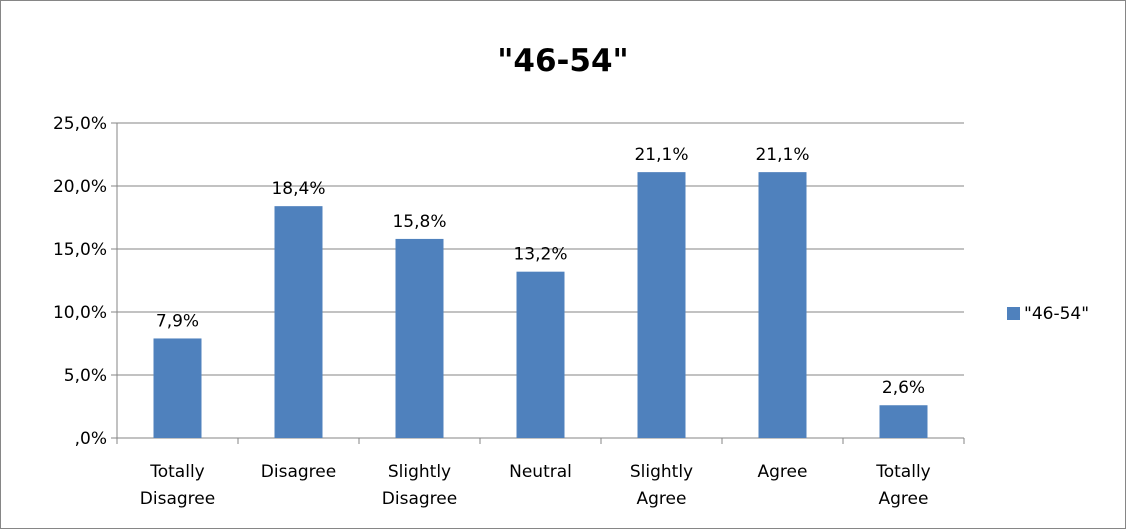 The image size is (1126, 529). Describe the element at coordinates (298, 472) in the screenshot. I see `category-label: Disagree` at that location.